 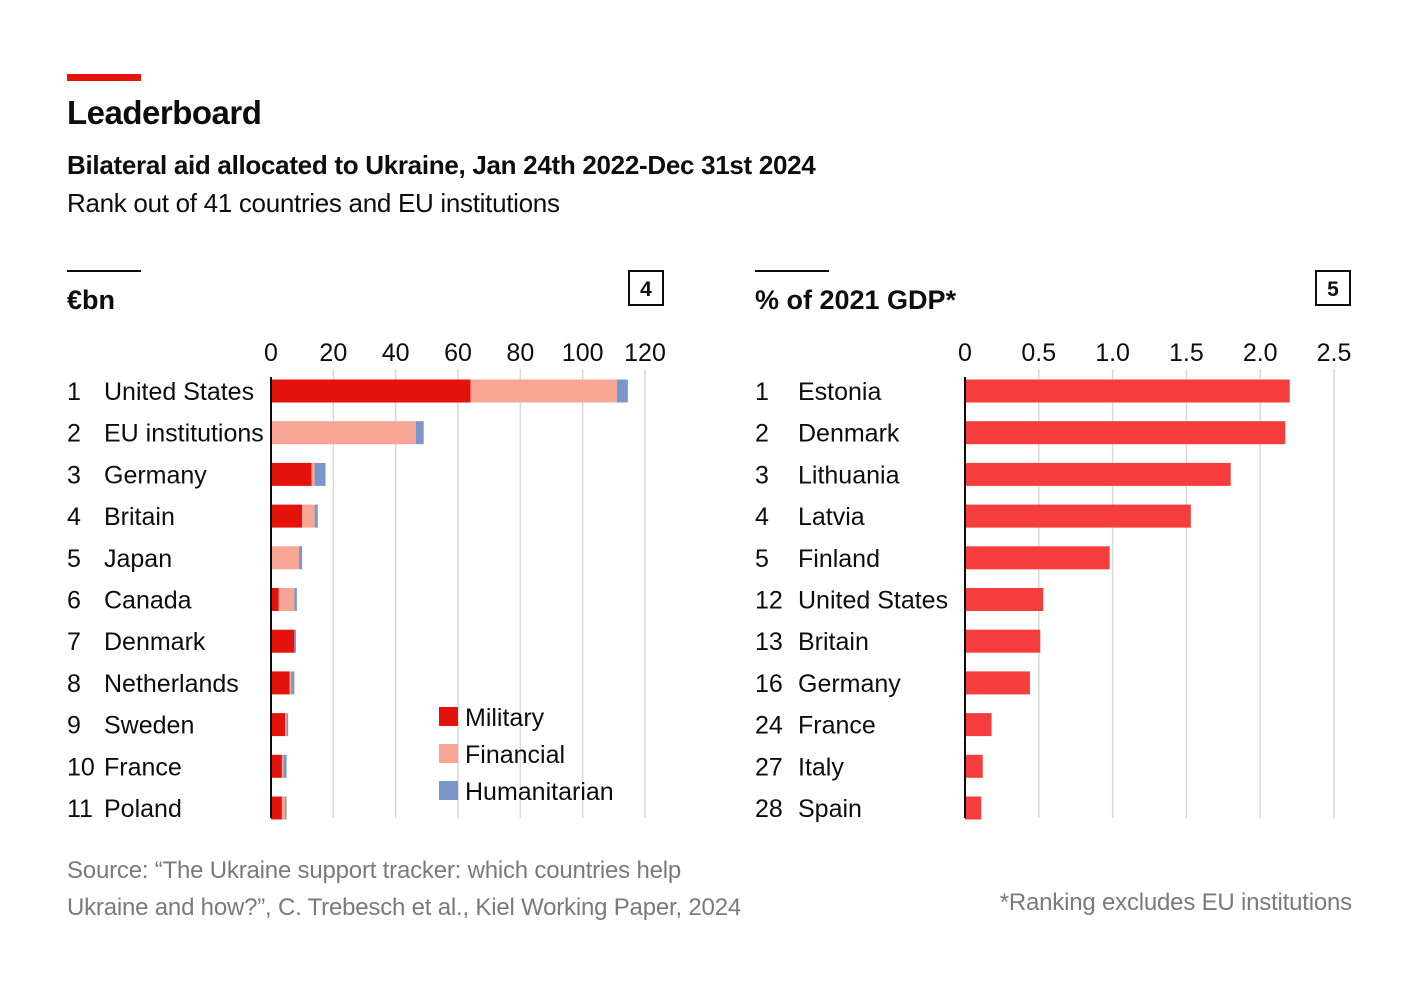 I want to click on x-tick-label: 80, so click(x=520, y=353).